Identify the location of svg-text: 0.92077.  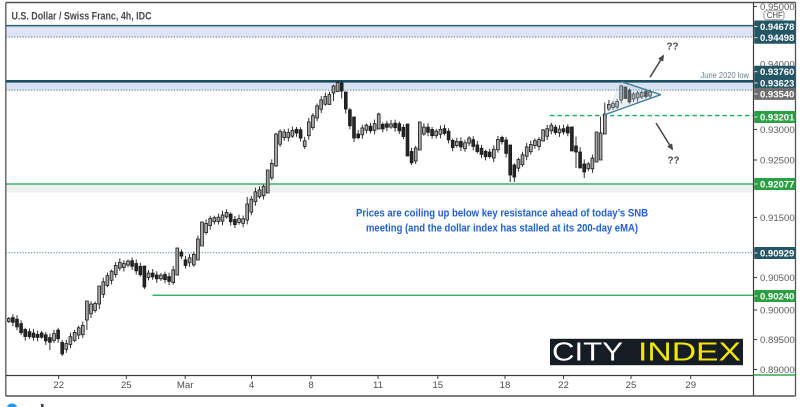
(777, 185).